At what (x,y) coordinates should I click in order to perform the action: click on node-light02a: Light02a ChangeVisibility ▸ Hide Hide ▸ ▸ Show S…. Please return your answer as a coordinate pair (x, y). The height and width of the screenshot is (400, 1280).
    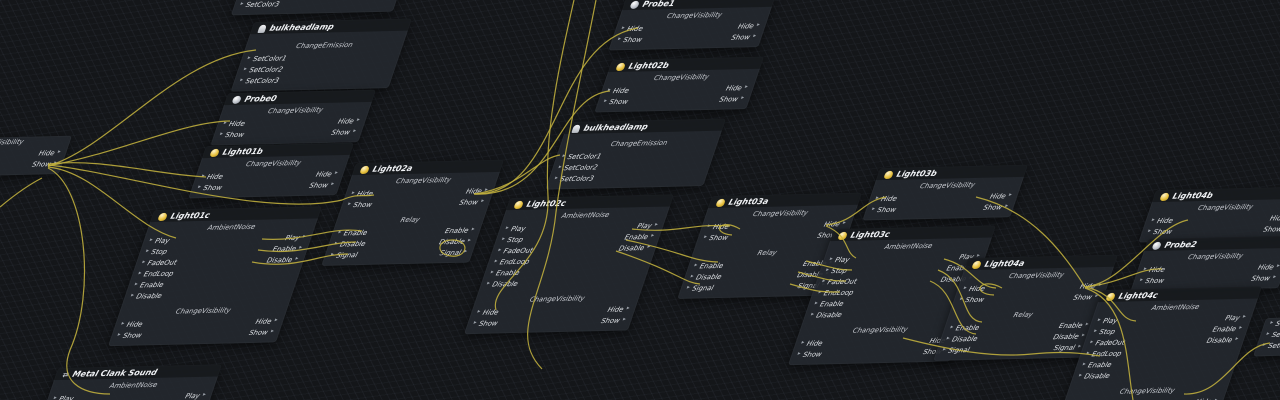
    Looking at the image, I should click on (413, 212).